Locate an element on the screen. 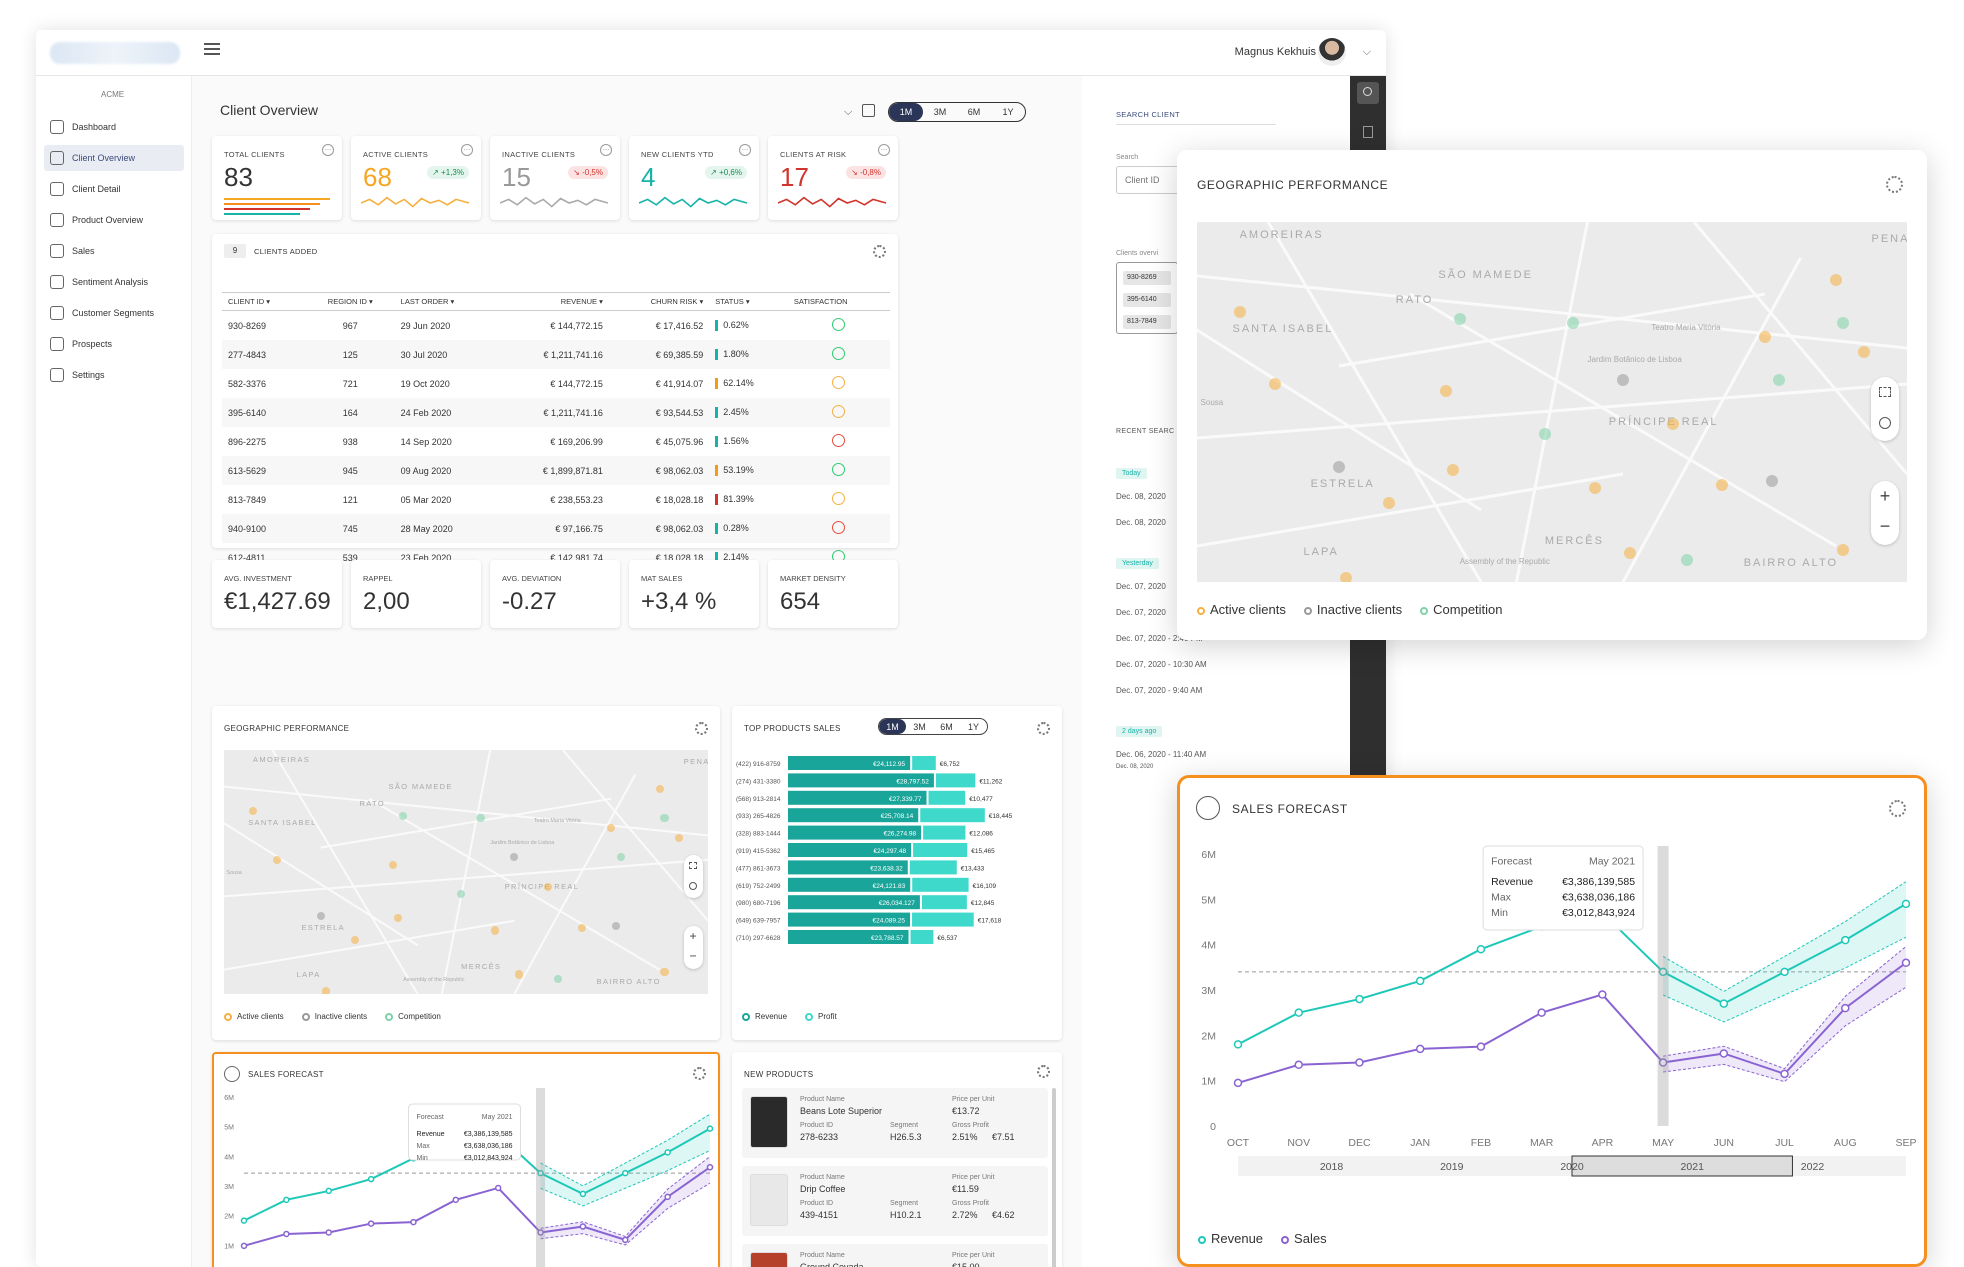 This screenshot has height=1267, width=1964. period-3m: 3M is located at coordinates (919, 726).